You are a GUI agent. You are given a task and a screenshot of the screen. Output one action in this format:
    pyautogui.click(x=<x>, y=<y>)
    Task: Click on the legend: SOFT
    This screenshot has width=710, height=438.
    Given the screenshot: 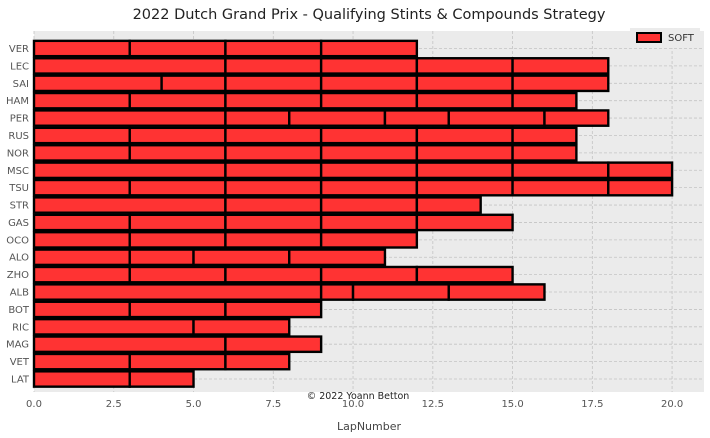 What is the action you would take?
    pyautogui.click(x=665, y=38)
    